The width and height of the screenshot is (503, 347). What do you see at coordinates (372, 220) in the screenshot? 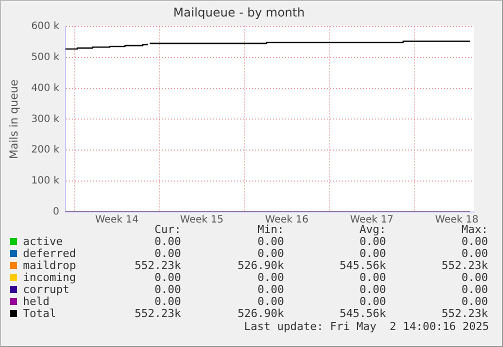
I see `x-tick-label: Week 17` at bounding box center [372, 220].